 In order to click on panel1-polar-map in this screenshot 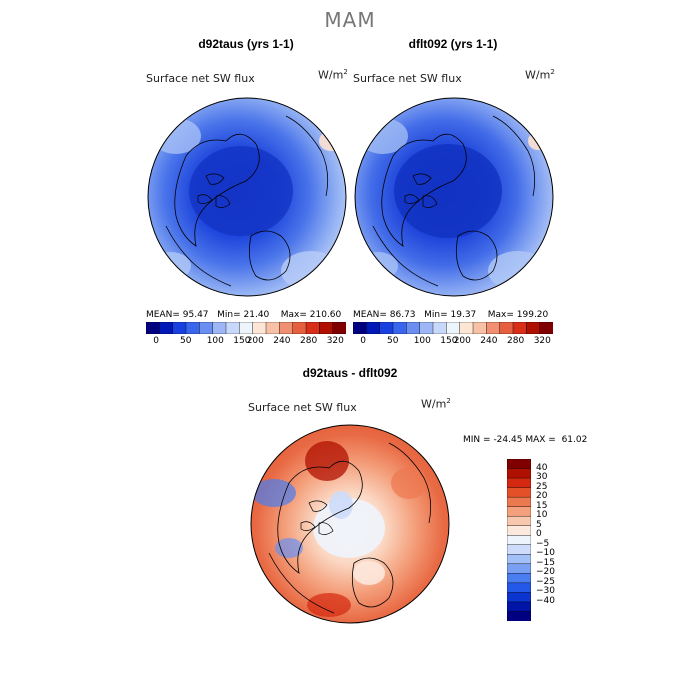, I will do `click(247, 197)`.